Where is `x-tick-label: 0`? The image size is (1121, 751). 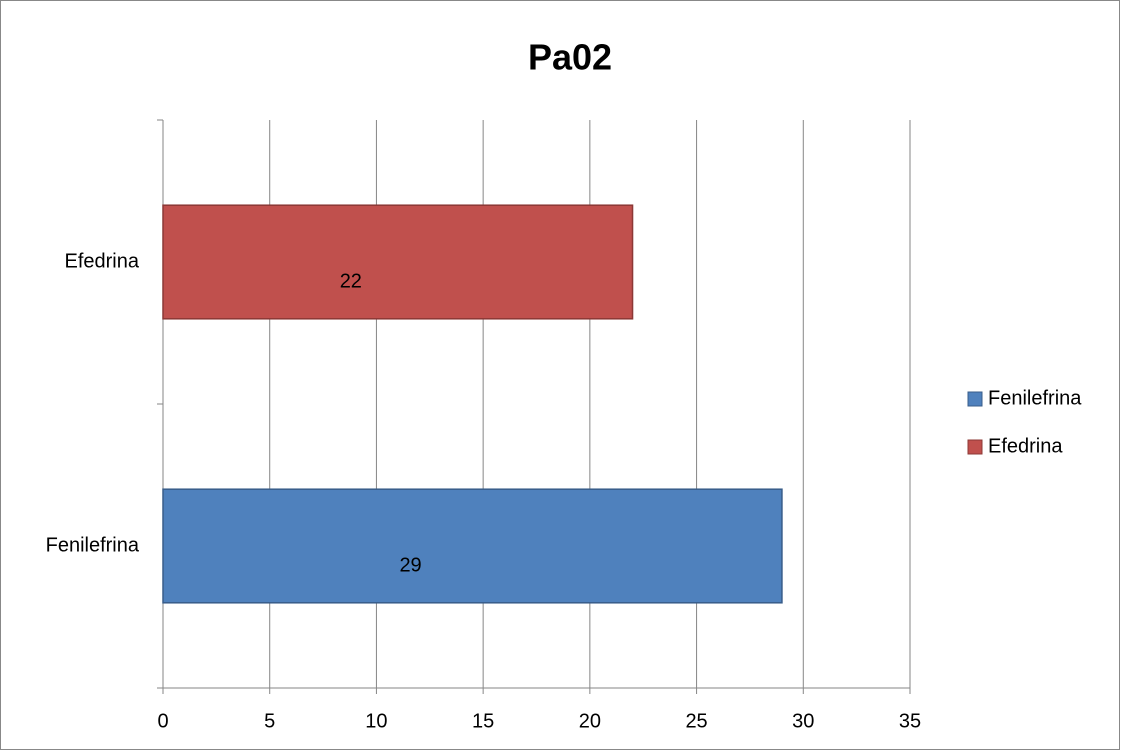
x-tick-label: 0 is located at coordinates (162, 721).